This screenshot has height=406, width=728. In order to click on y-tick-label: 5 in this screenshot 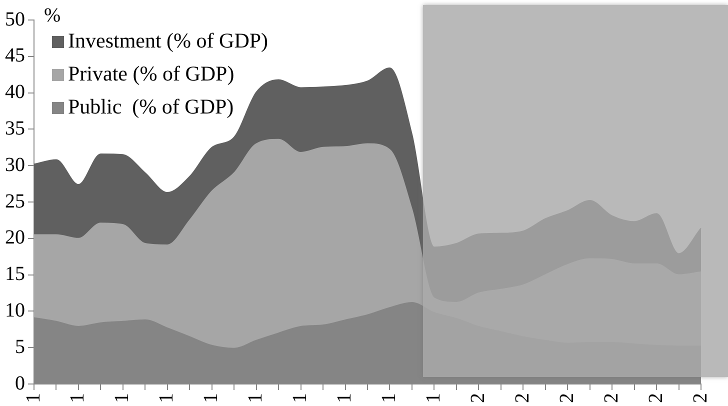, I will do `click(20, 347)`.